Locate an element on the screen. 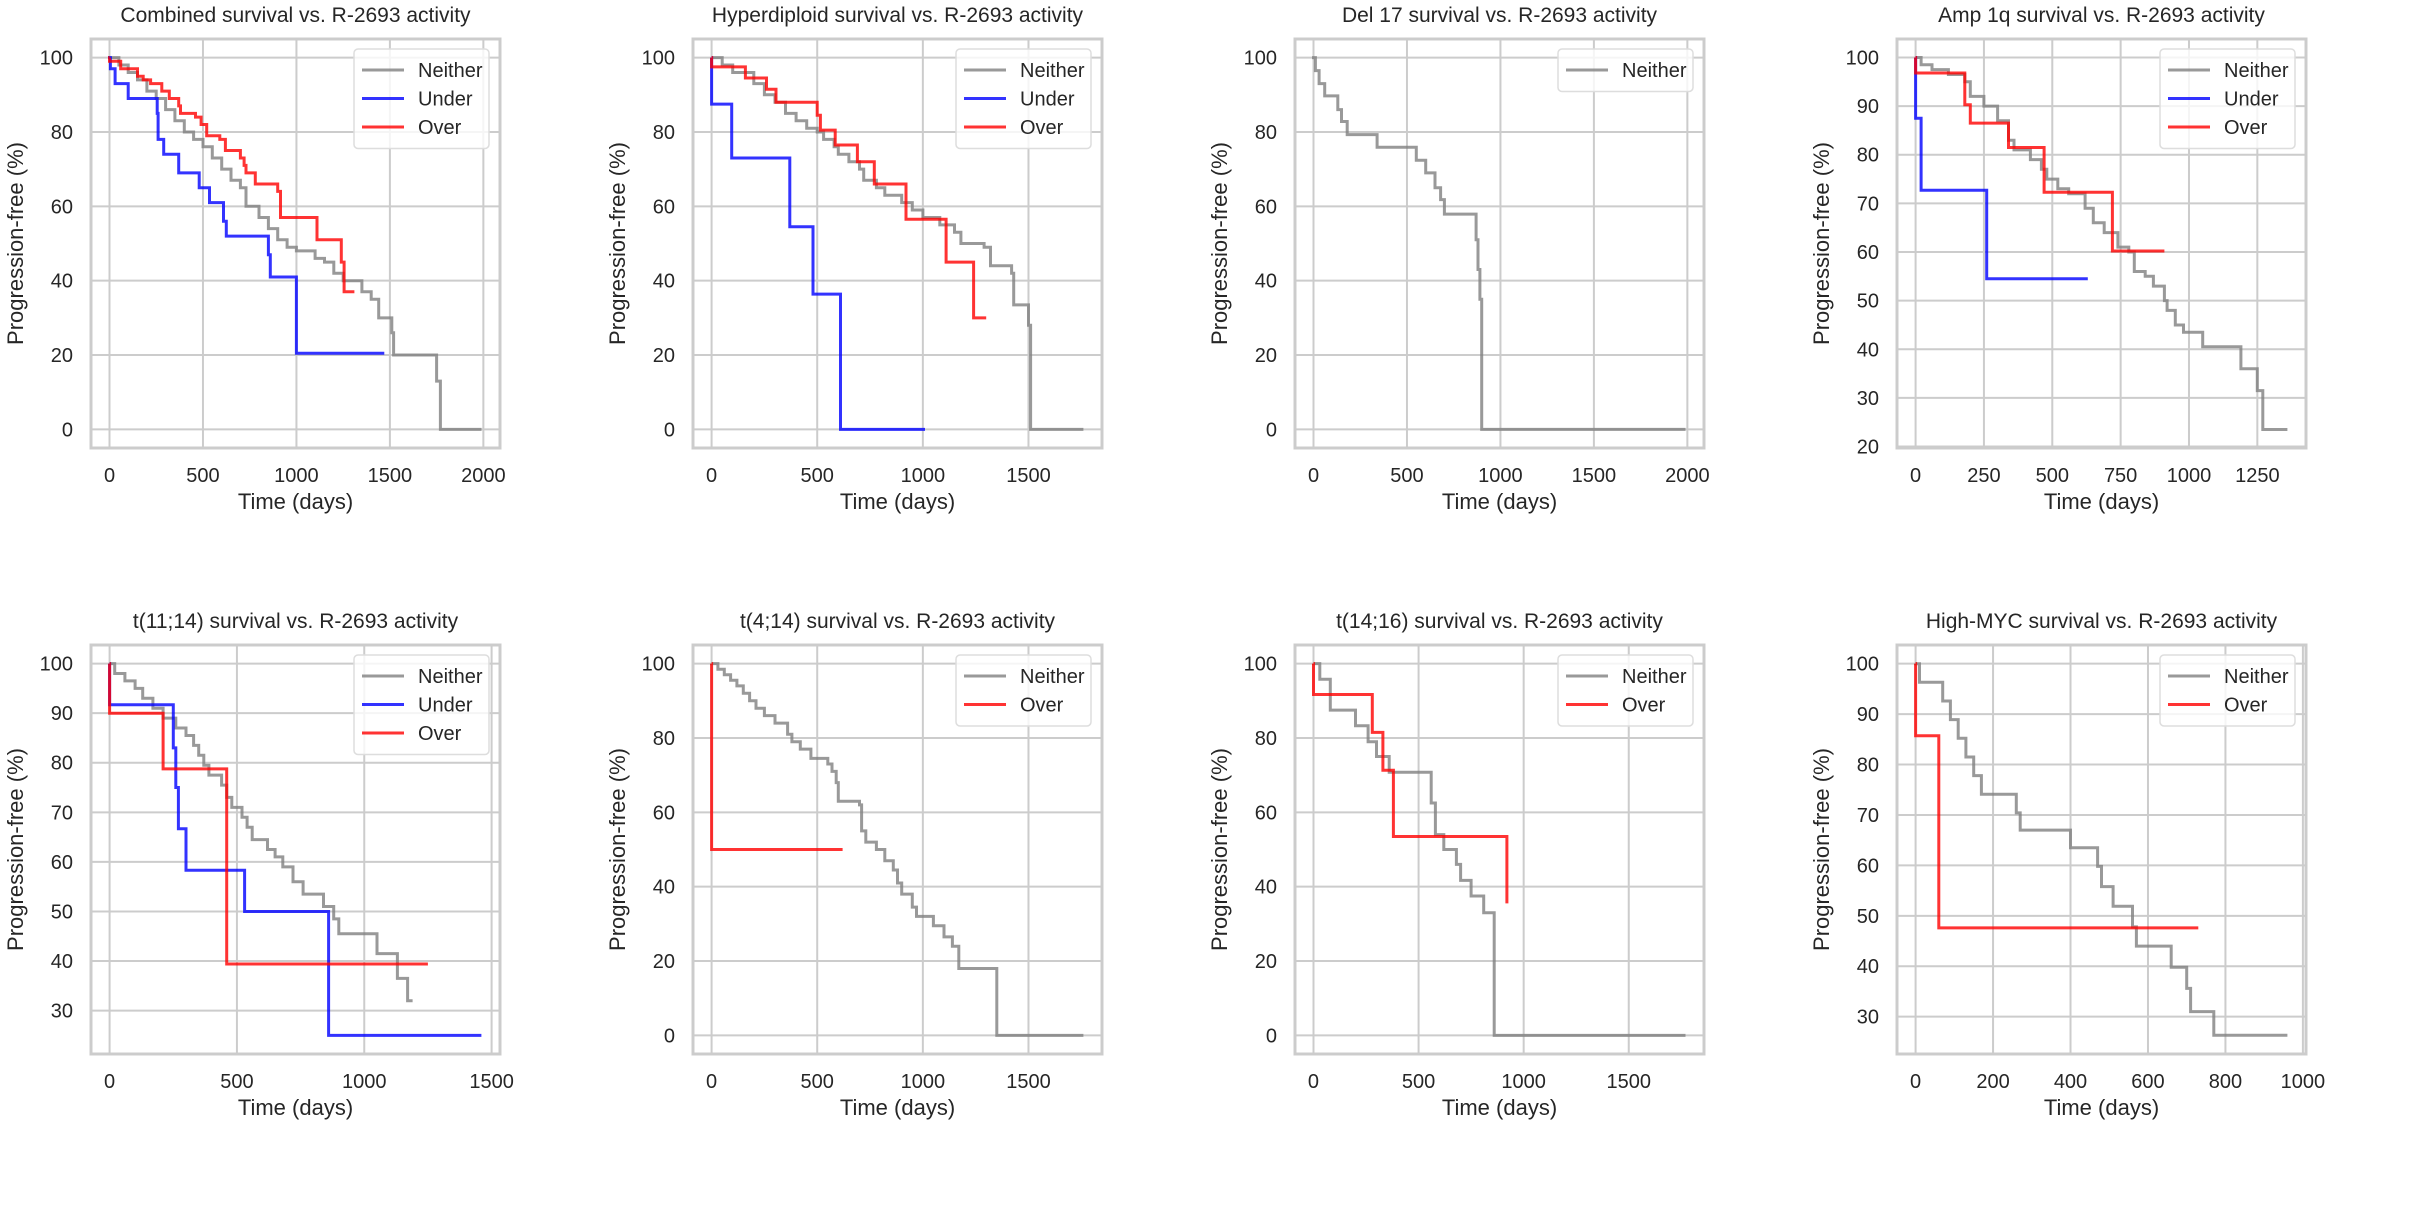 This screenshot has width=2418, height=1223. x-tick-label: 400 is located at coordinates (2070, 1082).